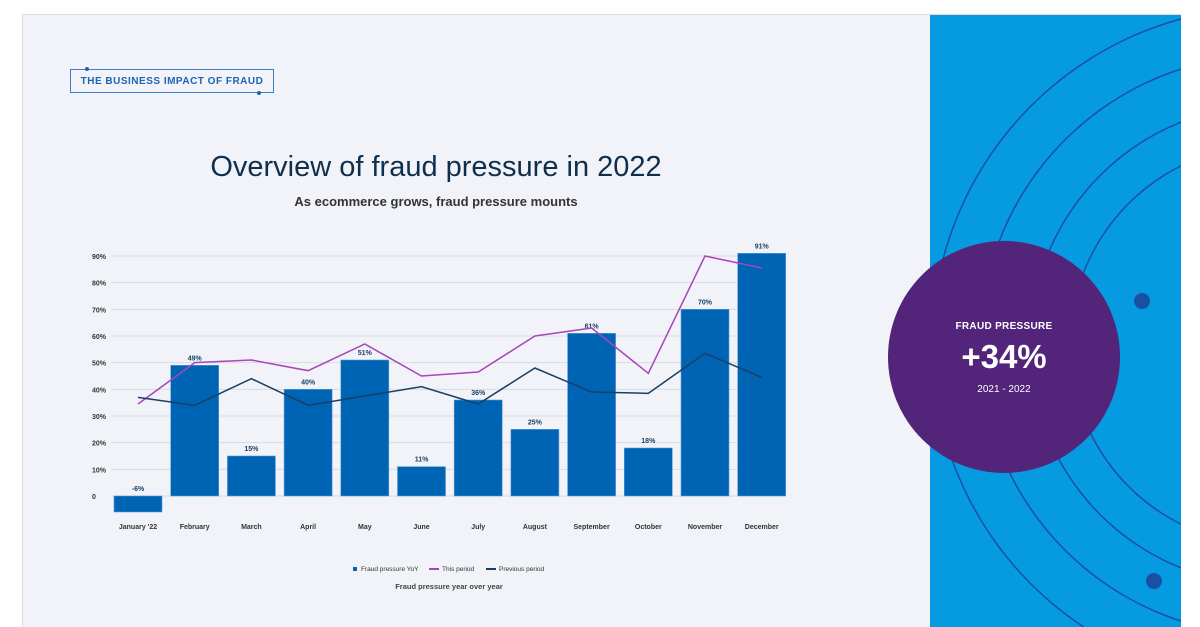 This screenshot has width=1200, height=627. I want to click on bar-value-label: 91%, so click(762, 246).